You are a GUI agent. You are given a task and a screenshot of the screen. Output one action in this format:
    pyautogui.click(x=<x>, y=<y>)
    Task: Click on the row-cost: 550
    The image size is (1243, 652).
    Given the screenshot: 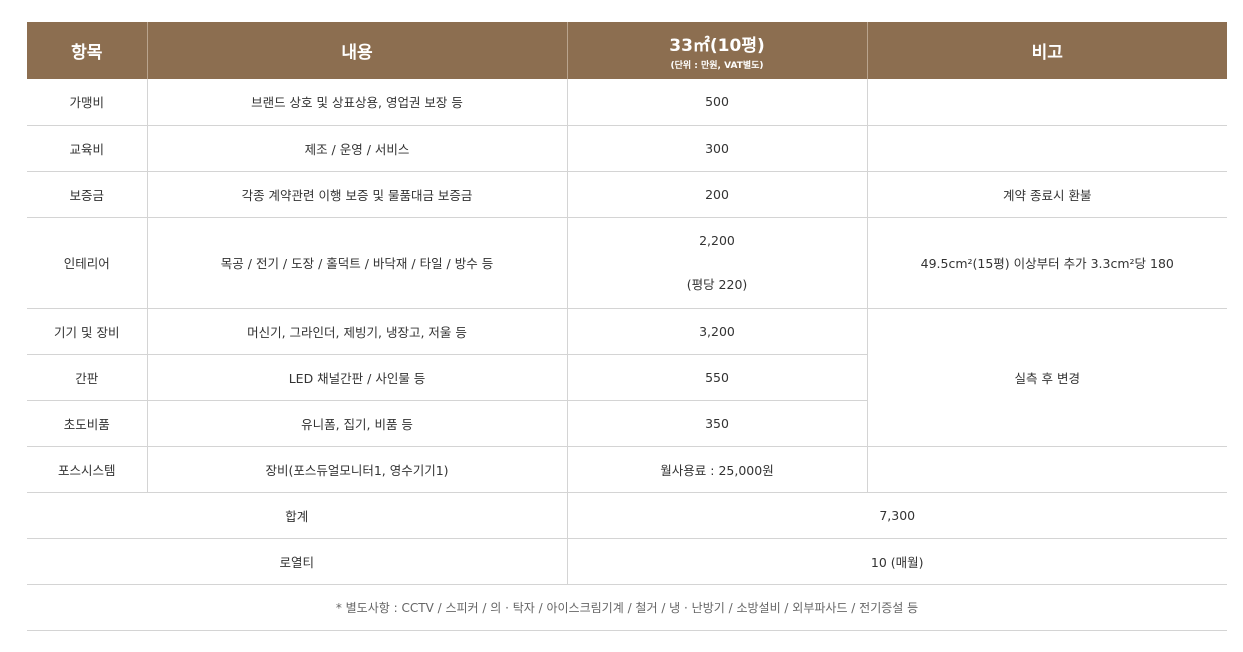 What is the action you would take?
    pyautogui.click(x=716, y=377)
    